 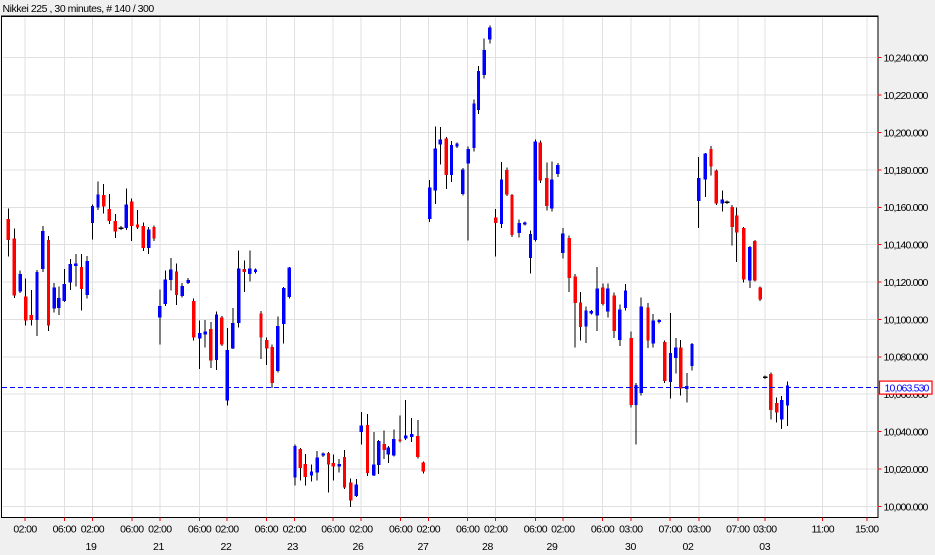 What do you see at coordinates (906, 96) in the screenshot?
I see `svg-text: 10,220.000` at bounding box center [906, 96].